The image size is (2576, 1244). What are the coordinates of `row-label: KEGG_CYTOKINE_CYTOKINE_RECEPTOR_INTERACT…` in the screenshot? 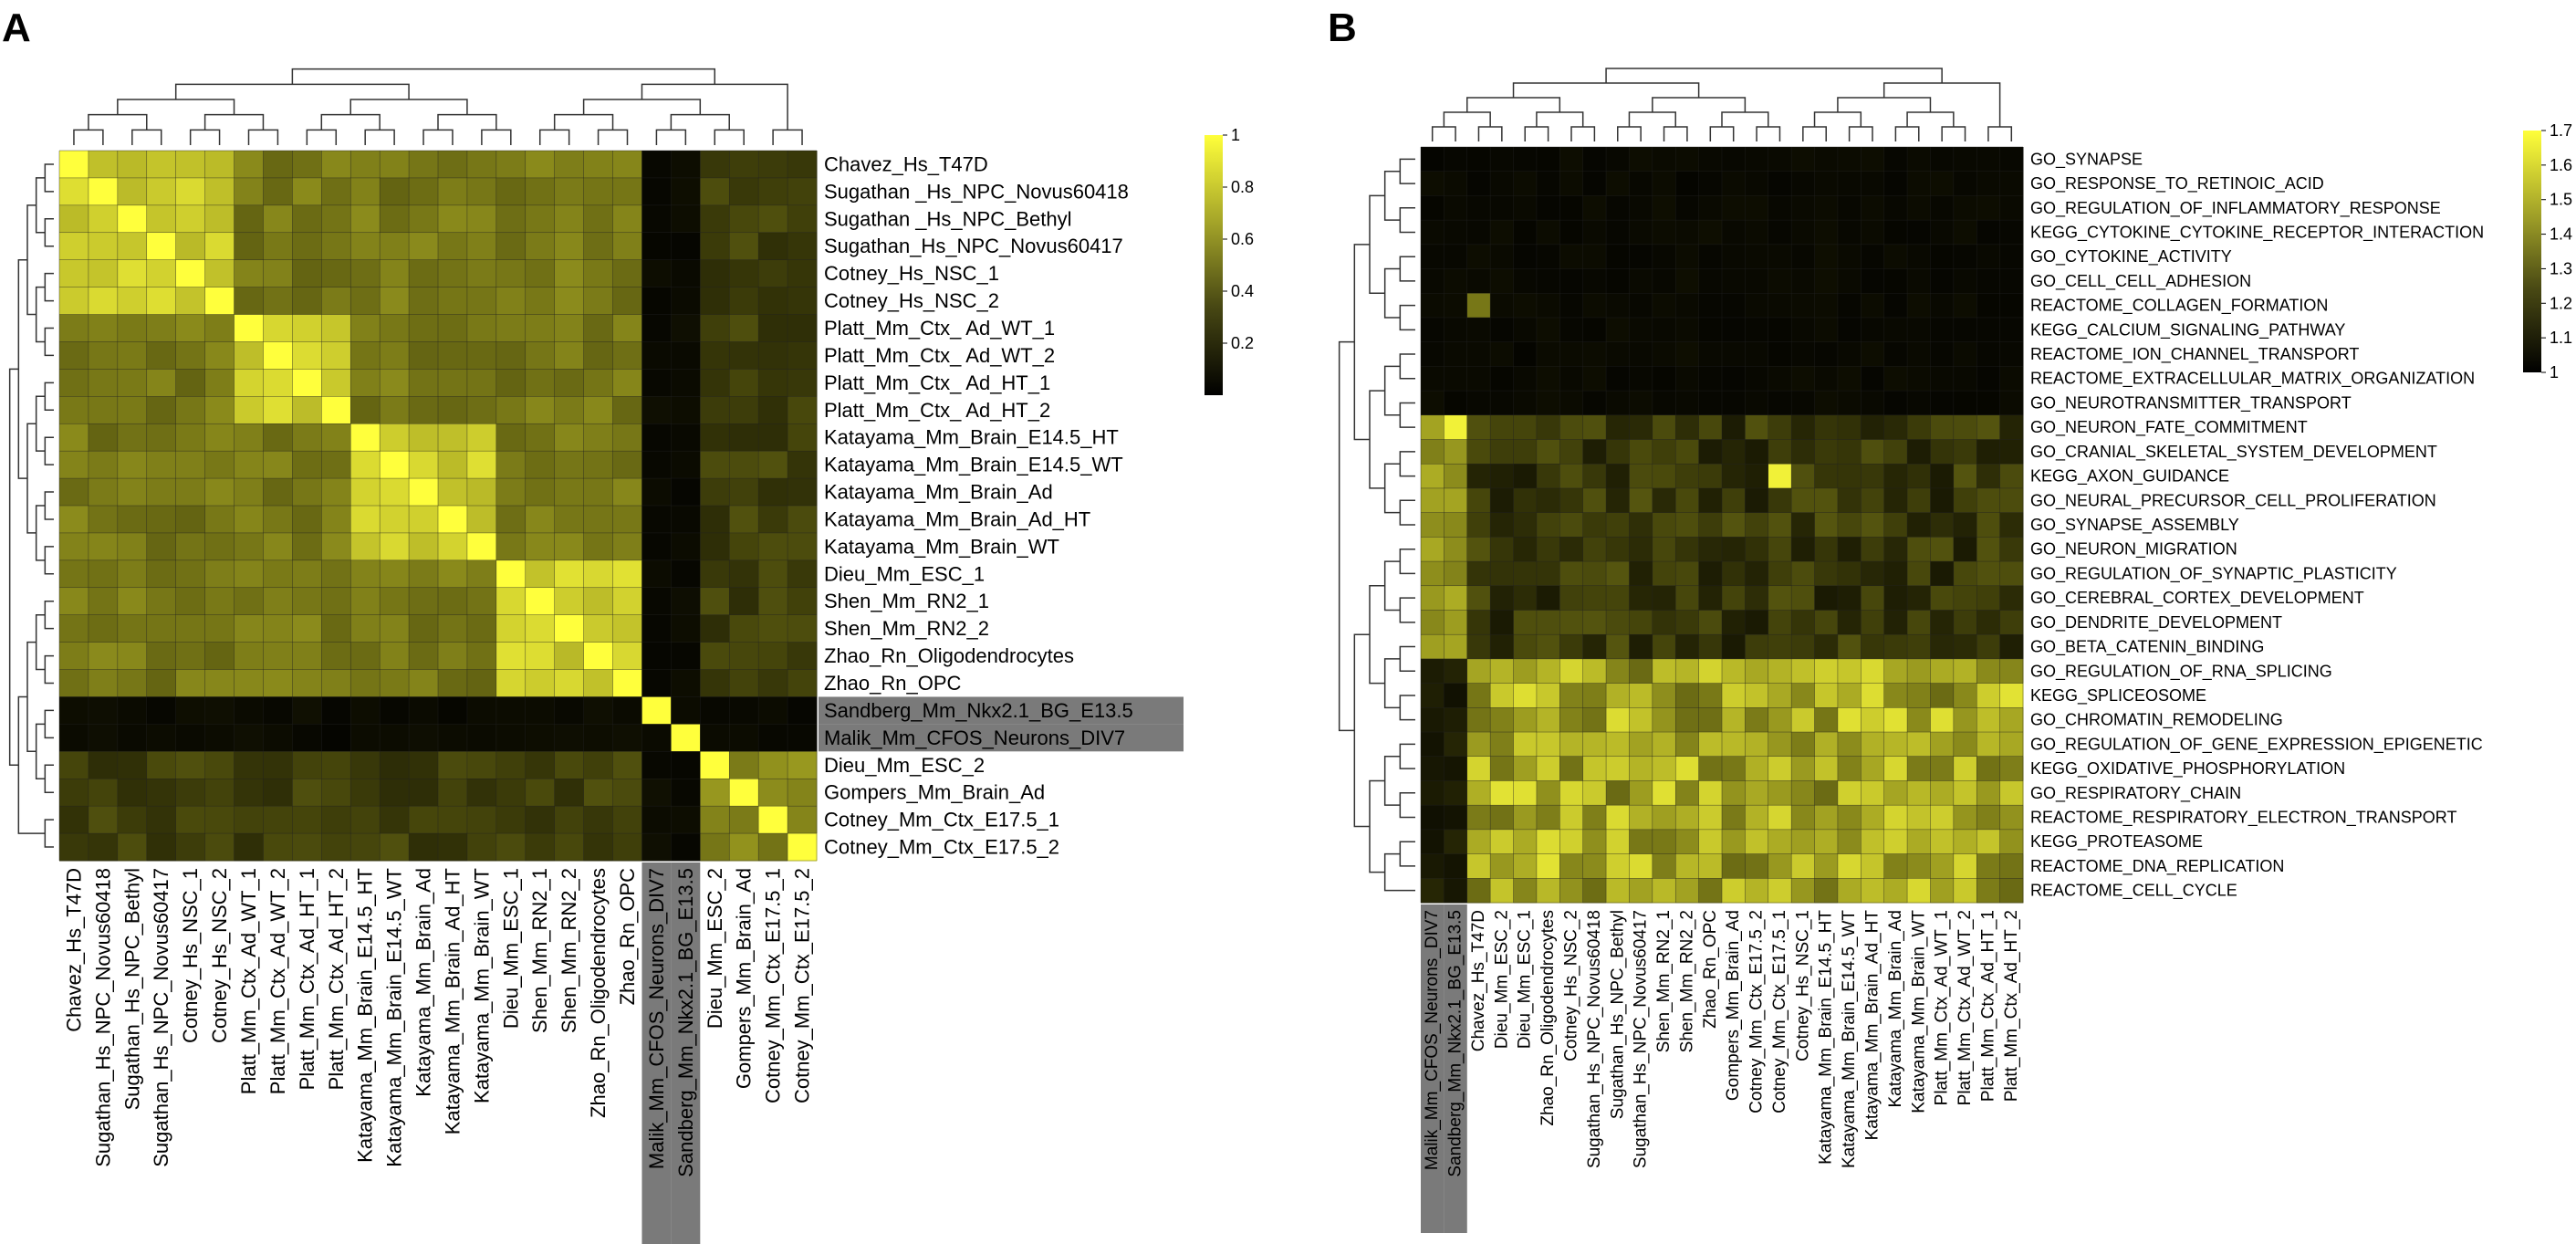 It's located at (2257, 232).